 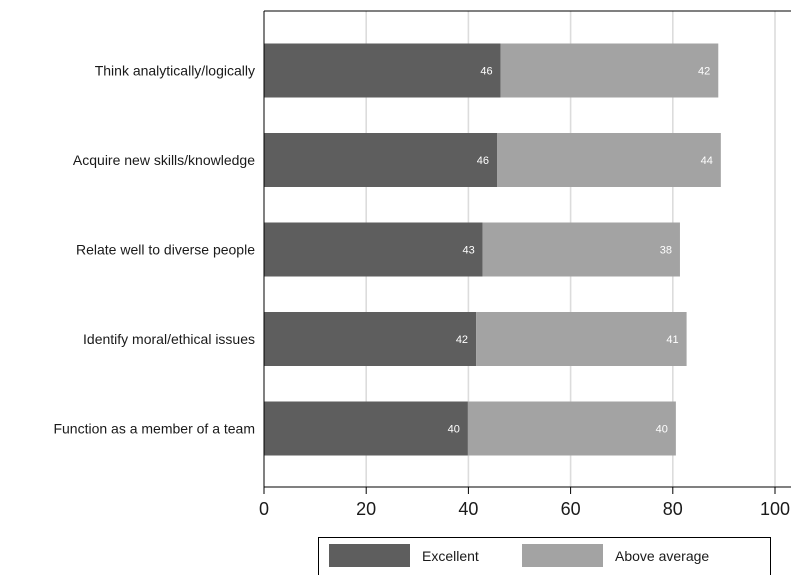 What do you see at coordinates (666, 251) in the screenshot?
I see `bar-value-label: 38` at bounding box center [666, 251].